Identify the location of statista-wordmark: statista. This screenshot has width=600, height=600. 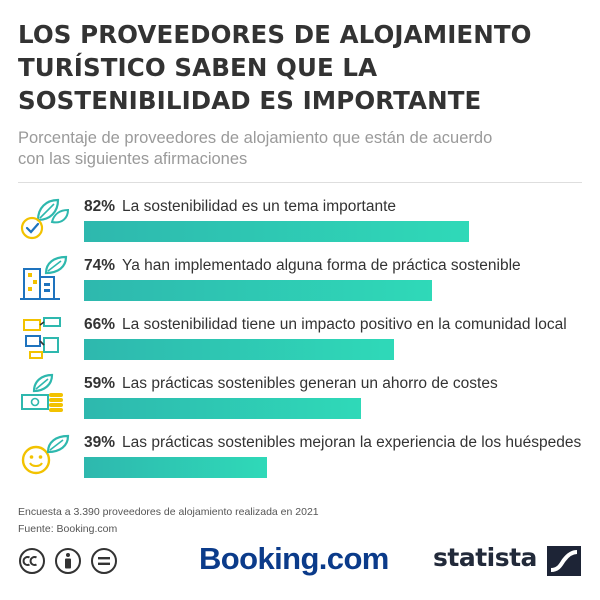
(485, 557).